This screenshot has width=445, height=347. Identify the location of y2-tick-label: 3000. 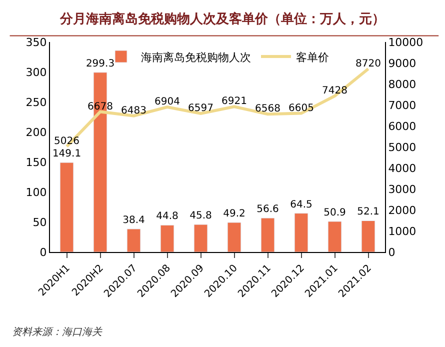
(402, 189).